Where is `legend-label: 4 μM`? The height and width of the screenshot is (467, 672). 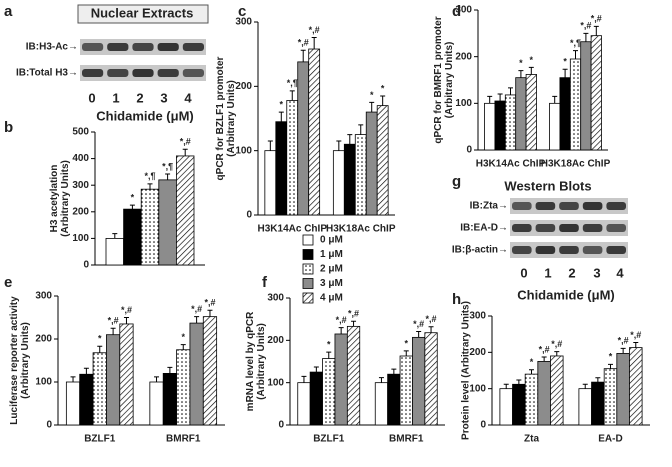
legend-label: 4 μM is located at coordinates (331, 298).